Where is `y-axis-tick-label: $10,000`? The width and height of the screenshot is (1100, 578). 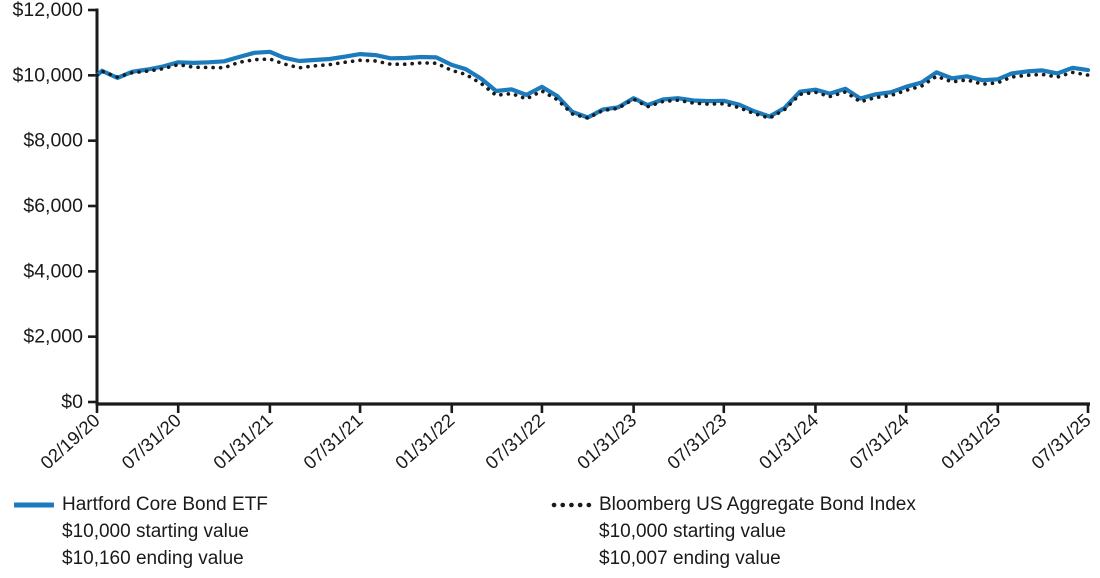 y-axis-tick-label: $10,000 is located at coordinates (48, 75).